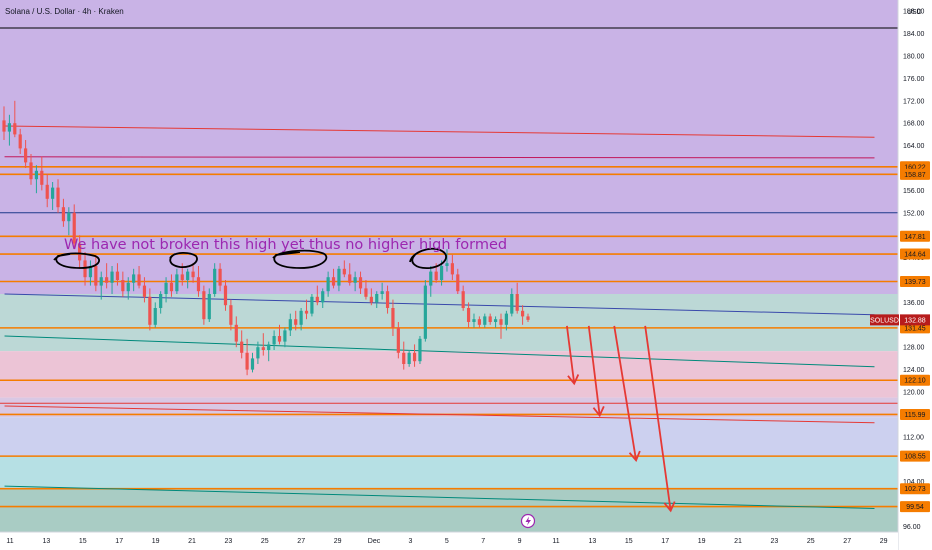 The height and width of the screenshot is (550, 932). Describe the element at coordinates (915, 236) in the screenshot. I see `price-tag-bg` at that location.